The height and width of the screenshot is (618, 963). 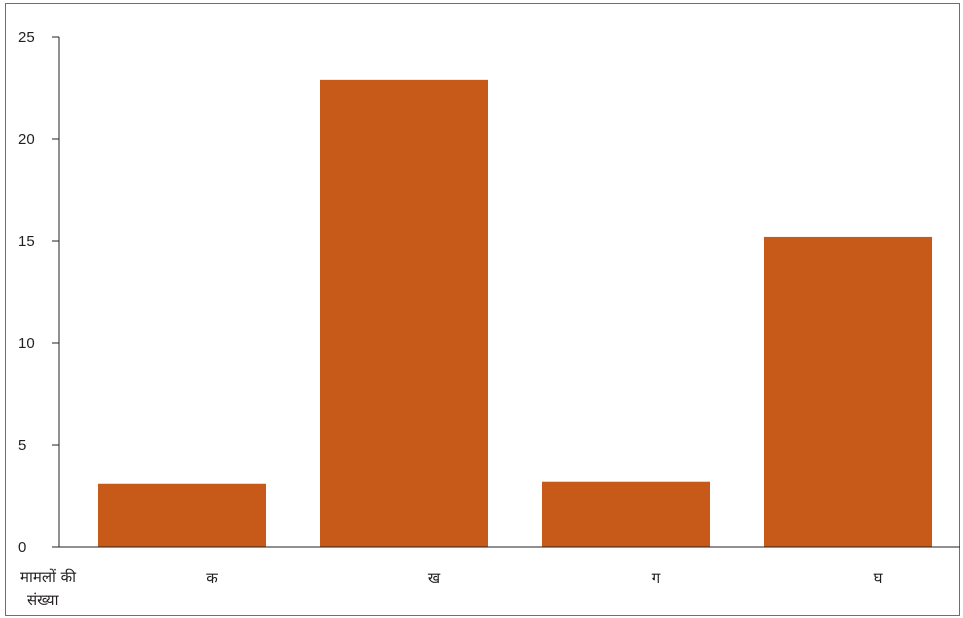 What do you see at coordinates (879, 578) in the screenshot?
I see `x-category-label: घ` at bounding box center [879, 578].